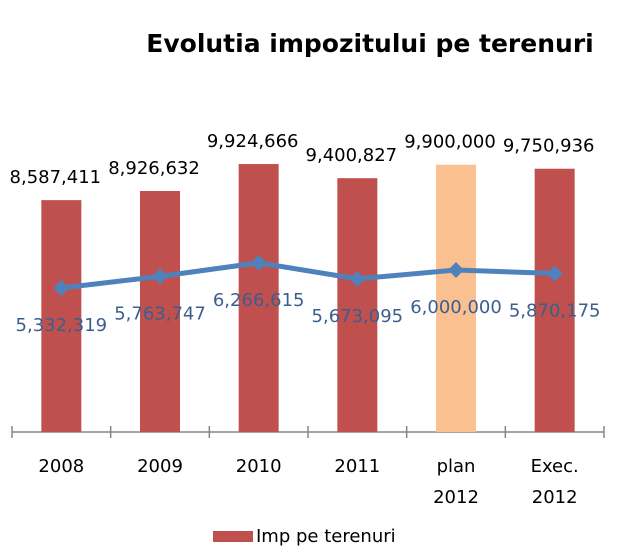  Describe the element at coordinates (555, 311) in the screenshot. I see `line-value-label: 5,870,175` at that location.